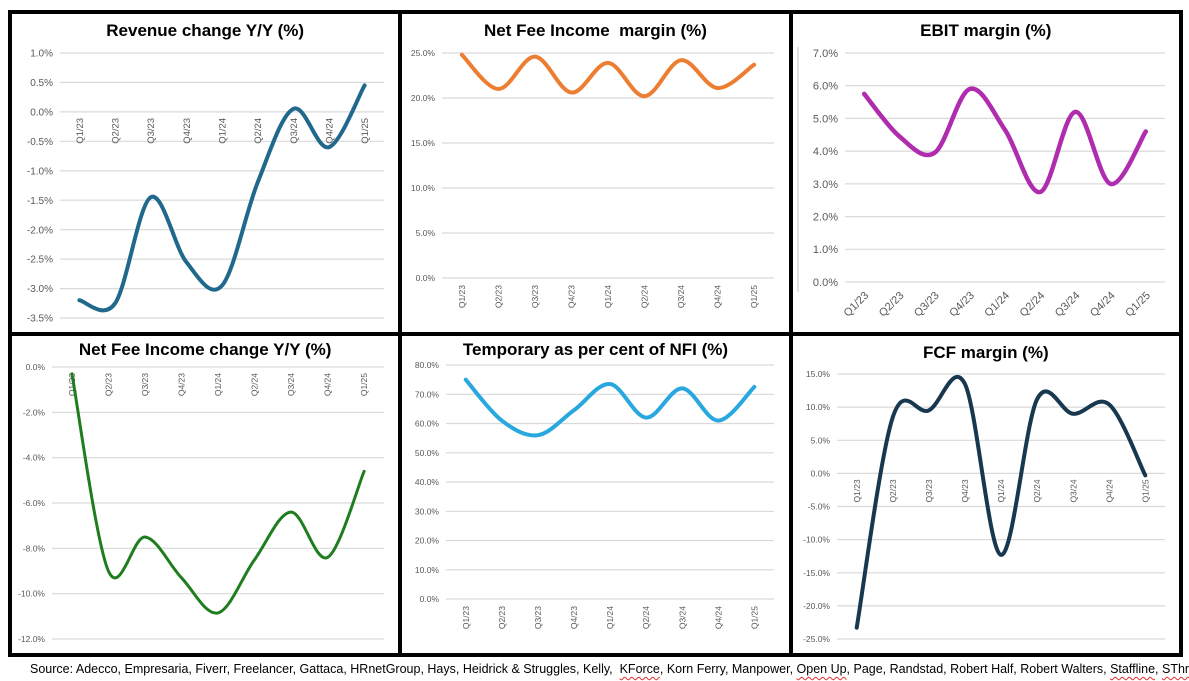 The image size is (1189, 681). I want to click on source-text-segment: , Korn Ferry, Manpower,, so click(728, 669).